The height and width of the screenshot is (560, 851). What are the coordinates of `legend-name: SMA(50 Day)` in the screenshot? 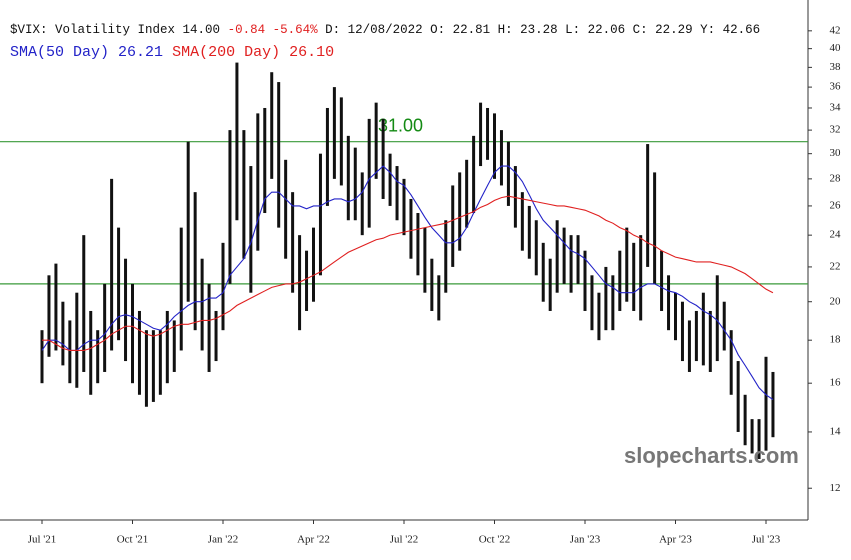 It's located at (60, 52).